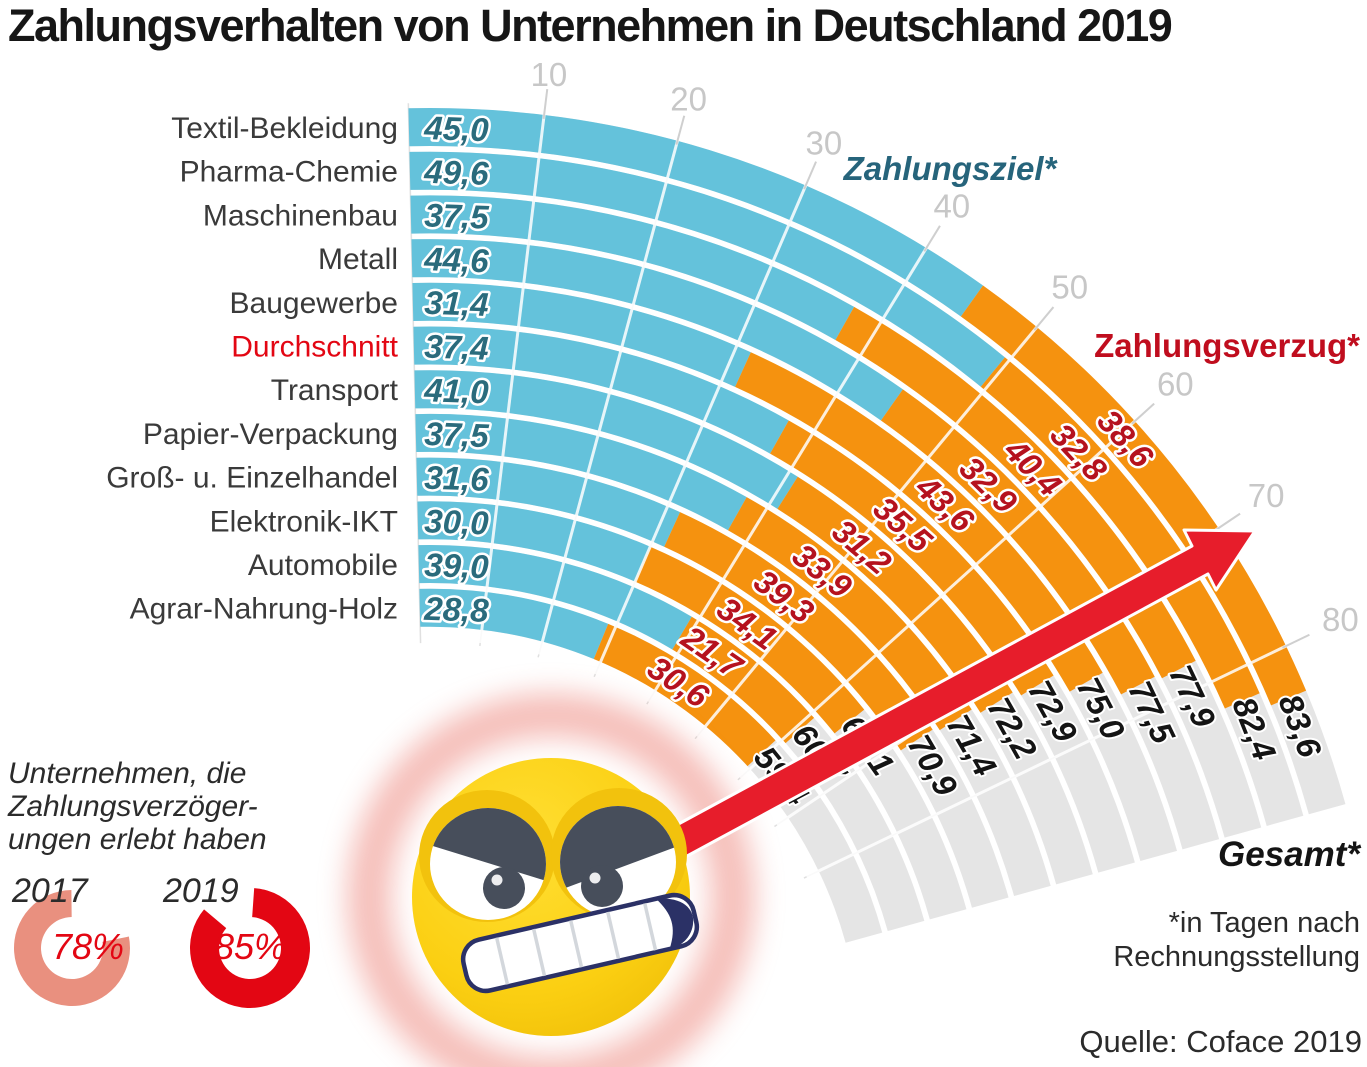 This screenshot has height=1067, width=1367. What do you see at coordinates (252, 478) in the screenshot?
I see `row-label-8: Groß- u. Einzelhandel` at bounding box center [252, 478].